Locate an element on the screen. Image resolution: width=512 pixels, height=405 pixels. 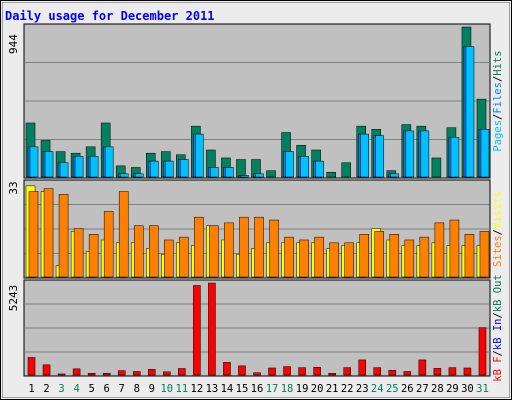
x-tick-label-day-17: 17 is located at coordinates (272, 389).